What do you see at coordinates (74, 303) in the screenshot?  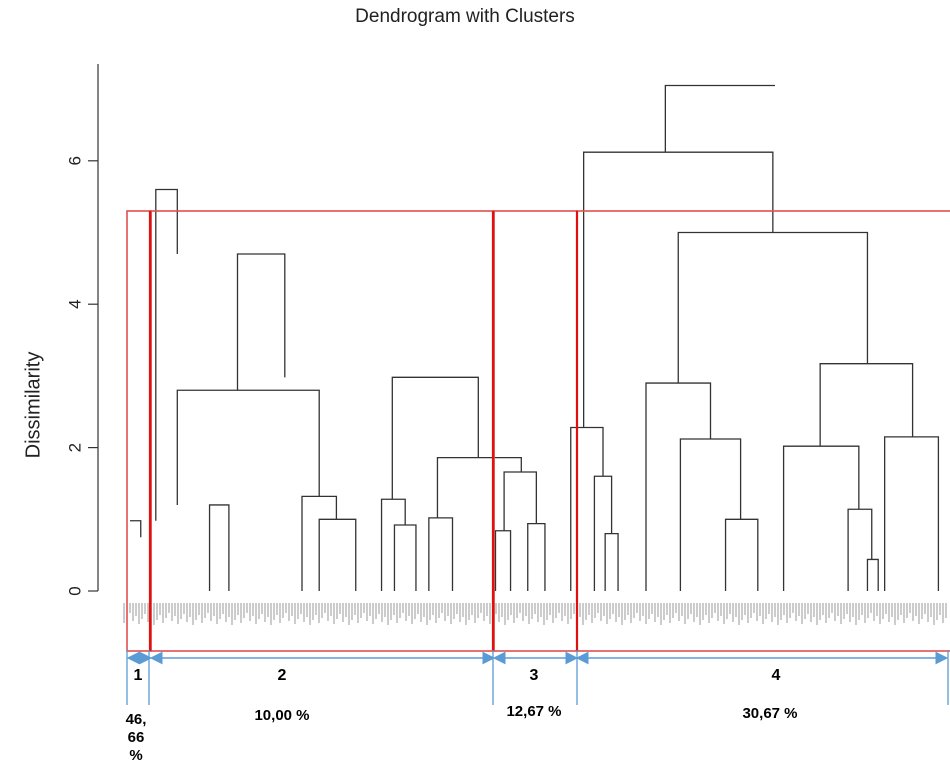 I see `y-tick-label: 4` at bounding box center [74, 303].